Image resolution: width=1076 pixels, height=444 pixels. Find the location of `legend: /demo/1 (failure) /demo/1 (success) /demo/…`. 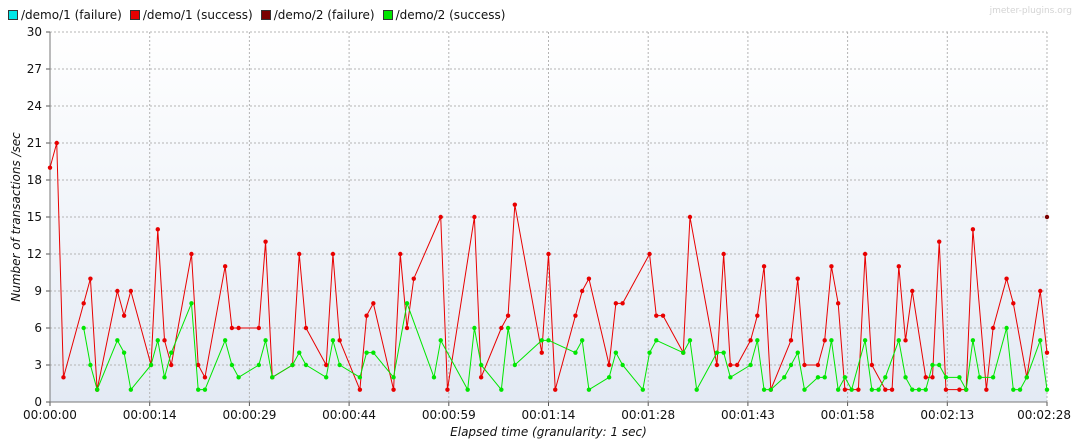

legend: /demo/1 (failure) /demo/1 (success) /demo/… is located at coordinates (260, 15).